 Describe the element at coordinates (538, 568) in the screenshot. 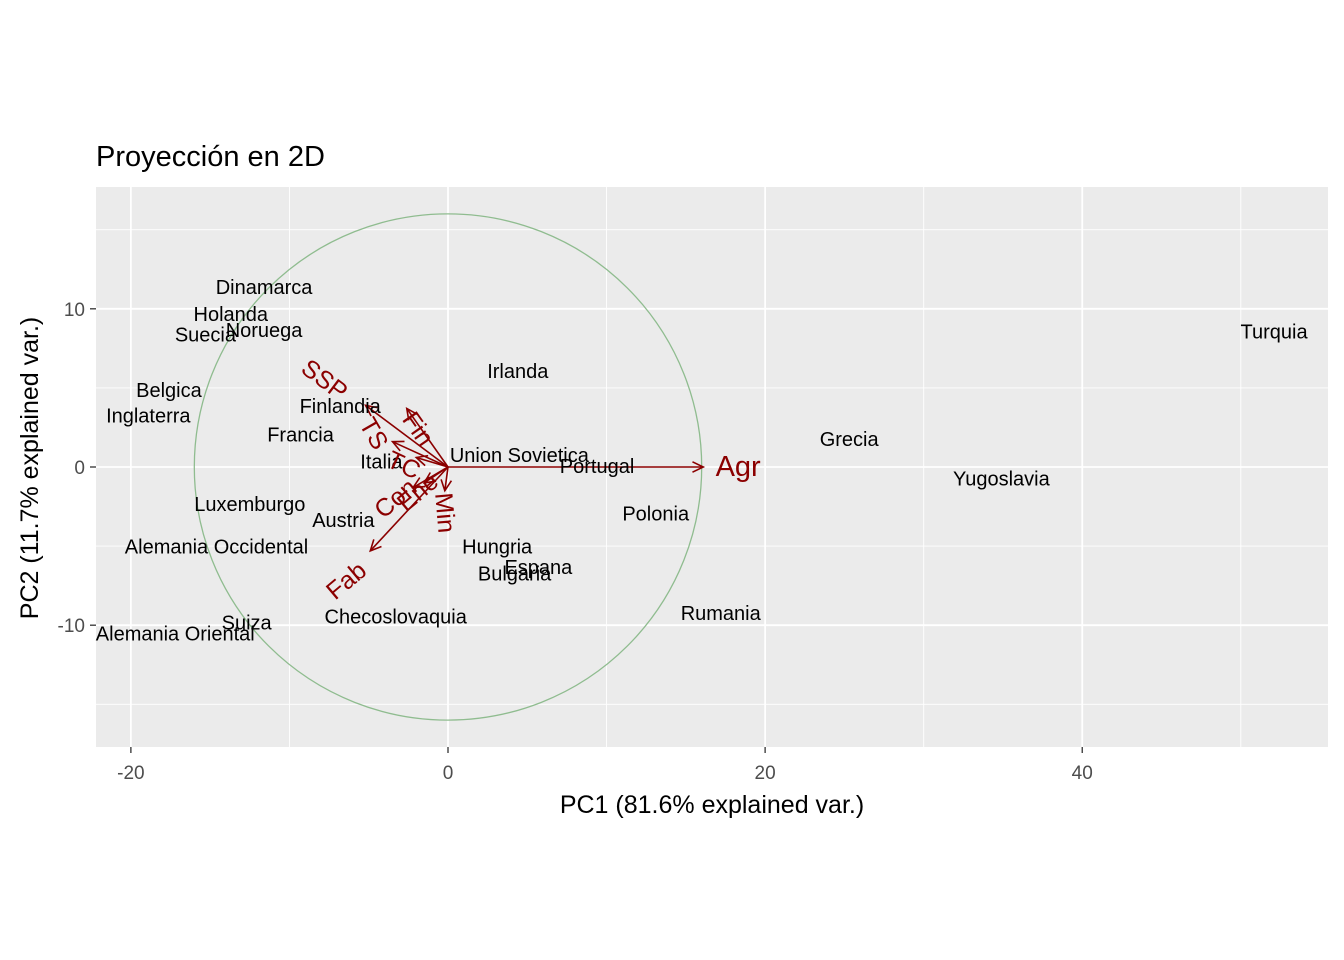

I see `point-label: Espana` at that location.